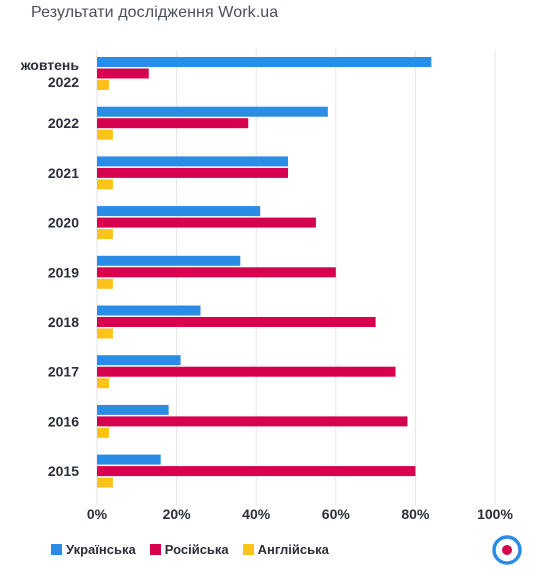 This screenshot has height=573, width=540. Describe the element at coordinates (155, 549) in the screenshot. I see `legend-swatch-russian` at that location.